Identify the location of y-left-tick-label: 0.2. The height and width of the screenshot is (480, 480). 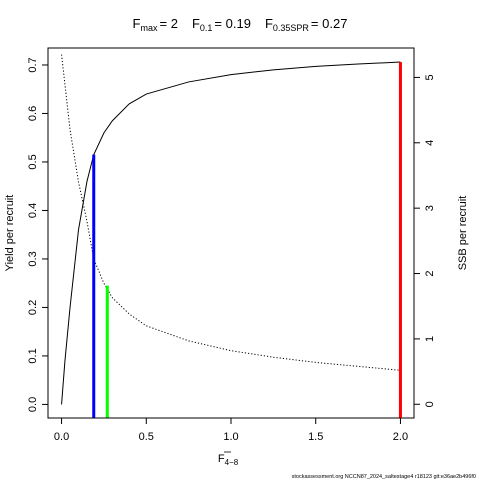
(33, 307).